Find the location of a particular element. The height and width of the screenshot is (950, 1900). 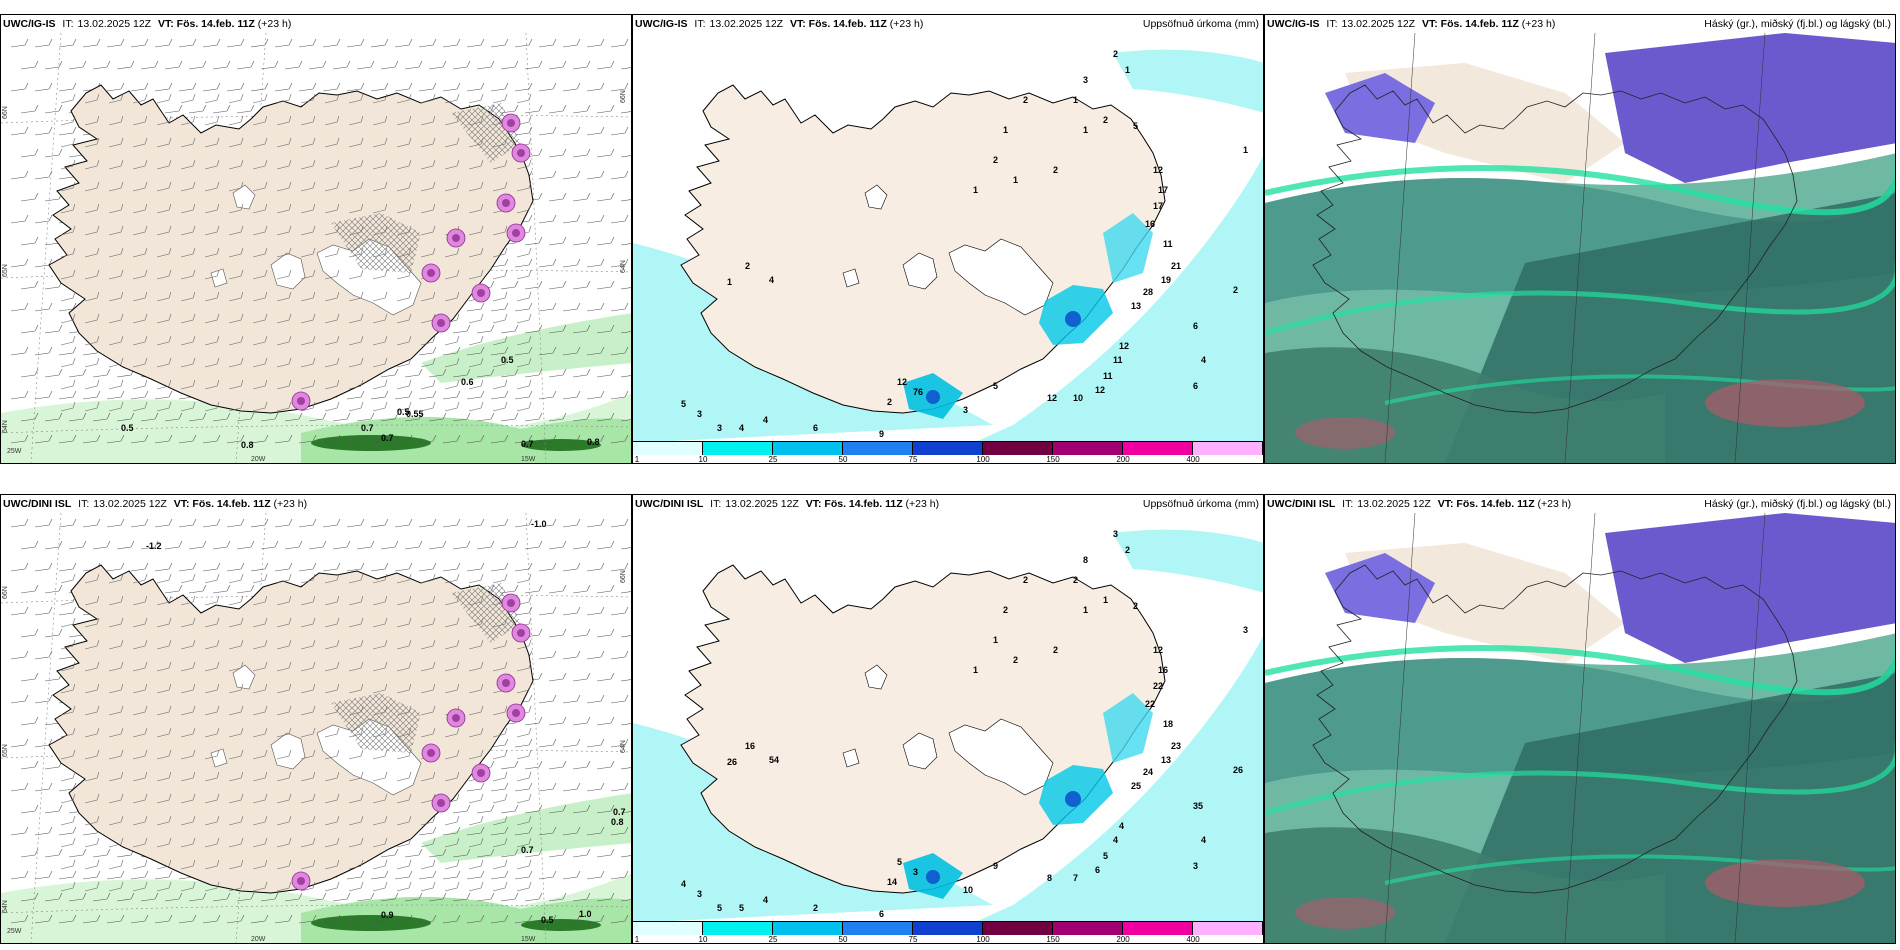

precip-value-label: 26 is located at coordinates (732, 762).